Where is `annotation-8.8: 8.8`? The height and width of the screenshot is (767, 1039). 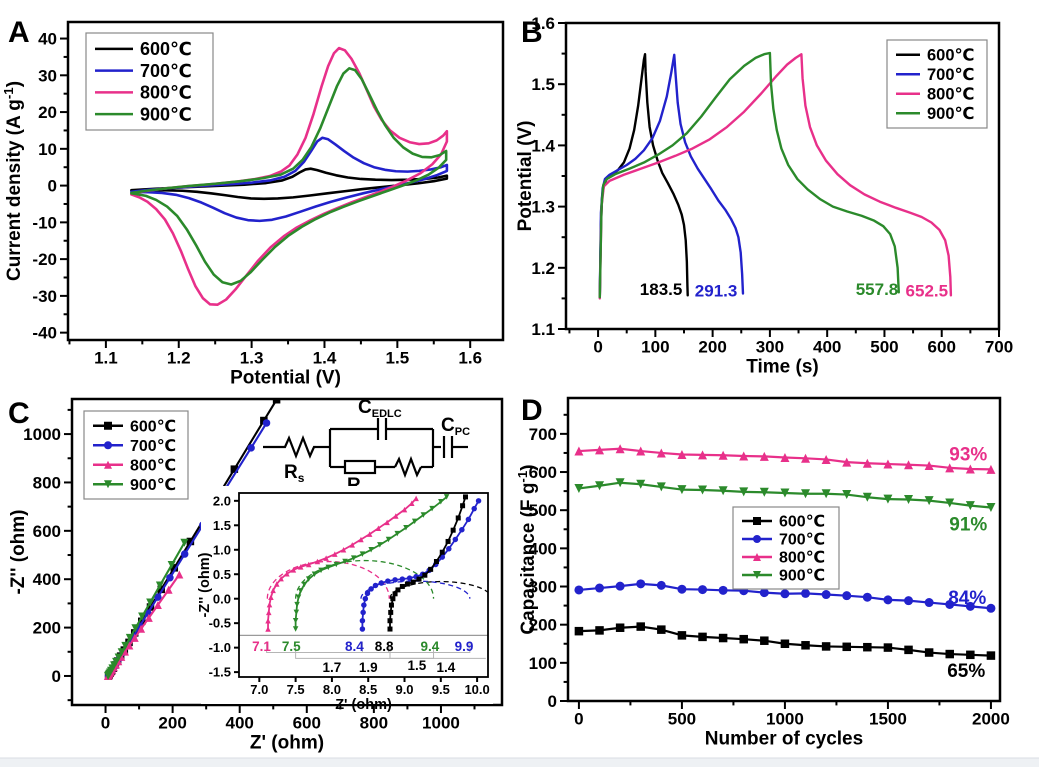 annotation-8.8: 8.8 is located at coordinates (384, 646).